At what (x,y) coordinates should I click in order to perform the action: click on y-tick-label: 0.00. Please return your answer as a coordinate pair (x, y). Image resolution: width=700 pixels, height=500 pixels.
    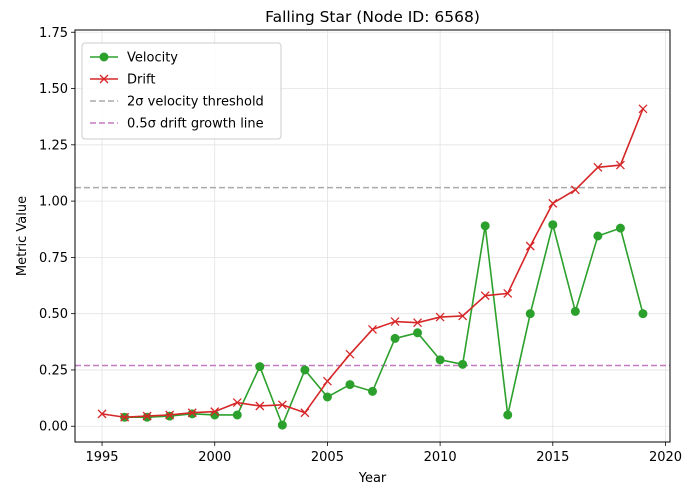
    Looking at the image, I should click on (53, 427).